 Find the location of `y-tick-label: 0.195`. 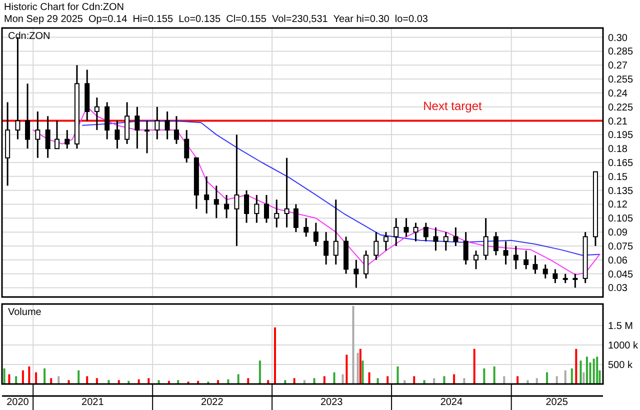

y-tick-label: 0.195 is located at coordinates (621, 136).